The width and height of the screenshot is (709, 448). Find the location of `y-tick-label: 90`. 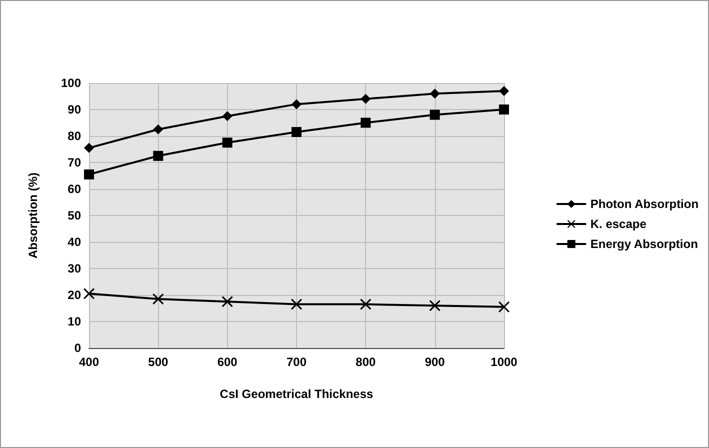

y-tick-label: 90 is located at coordinates (75, 109).